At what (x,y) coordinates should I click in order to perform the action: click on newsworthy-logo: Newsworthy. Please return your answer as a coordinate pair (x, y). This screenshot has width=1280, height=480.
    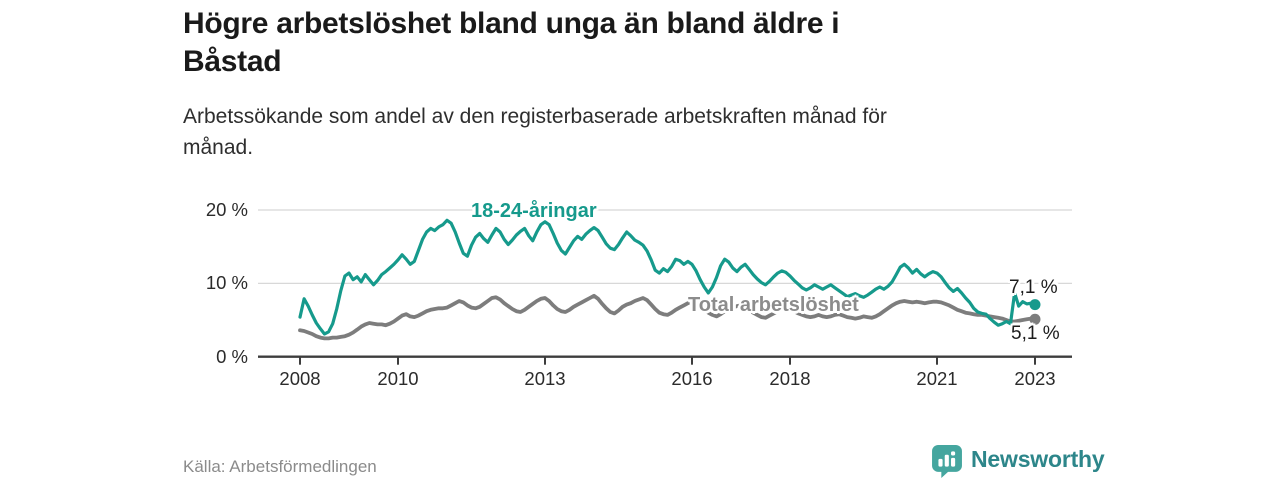
    Looking at the image, I should click on (1018, 461).